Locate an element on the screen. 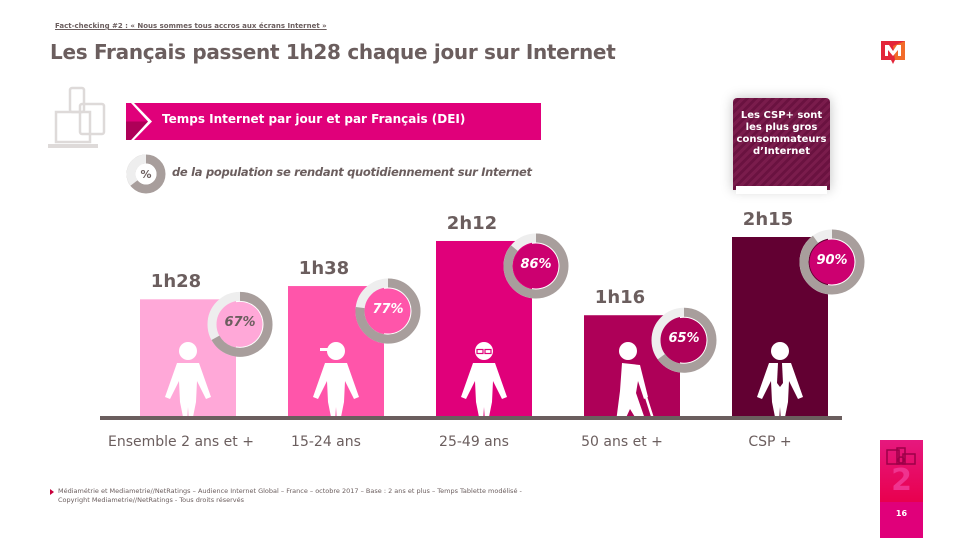 The image size is (959, 538). percent-label: 86% is located at coordinates (536, 264).